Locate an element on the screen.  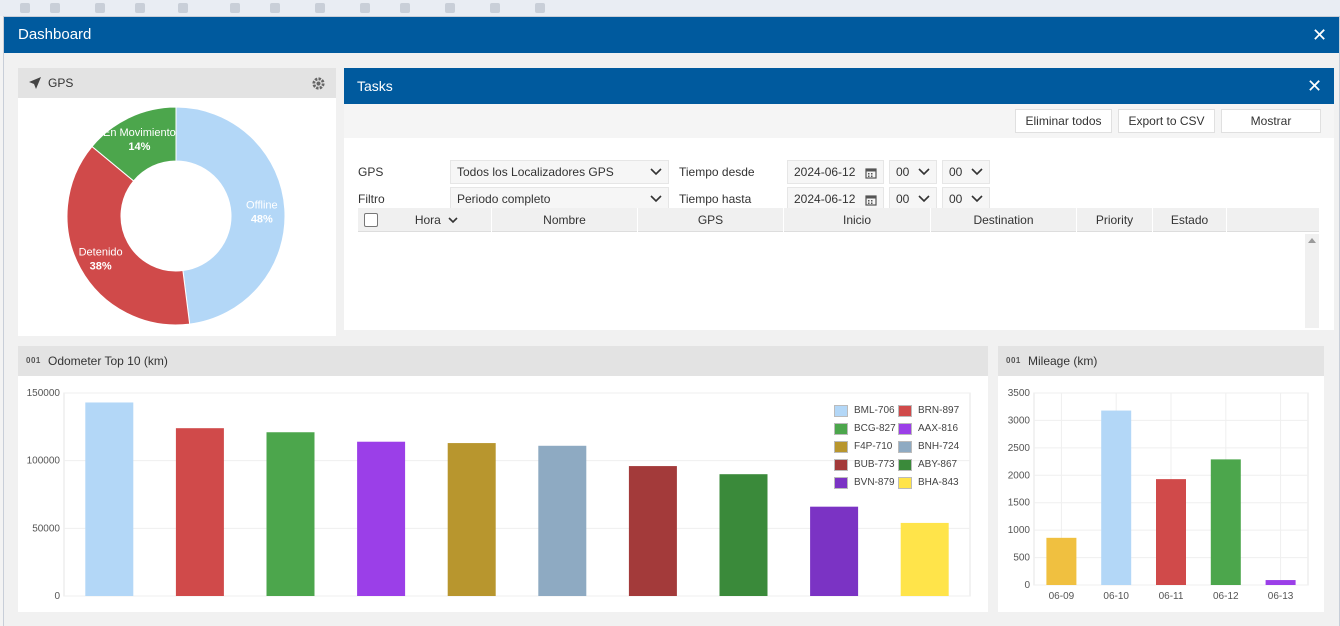
column-header-hora: Hora is located at coordinates (437, 220).